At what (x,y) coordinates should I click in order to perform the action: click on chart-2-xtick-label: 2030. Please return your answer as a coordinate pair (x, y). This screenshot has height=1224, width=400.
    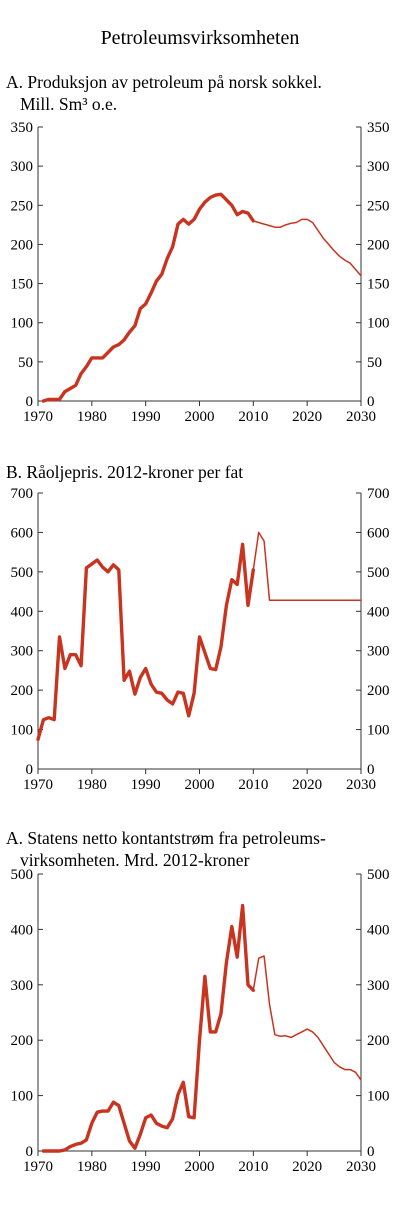
    Looking at the image, I should click on (361, 785).